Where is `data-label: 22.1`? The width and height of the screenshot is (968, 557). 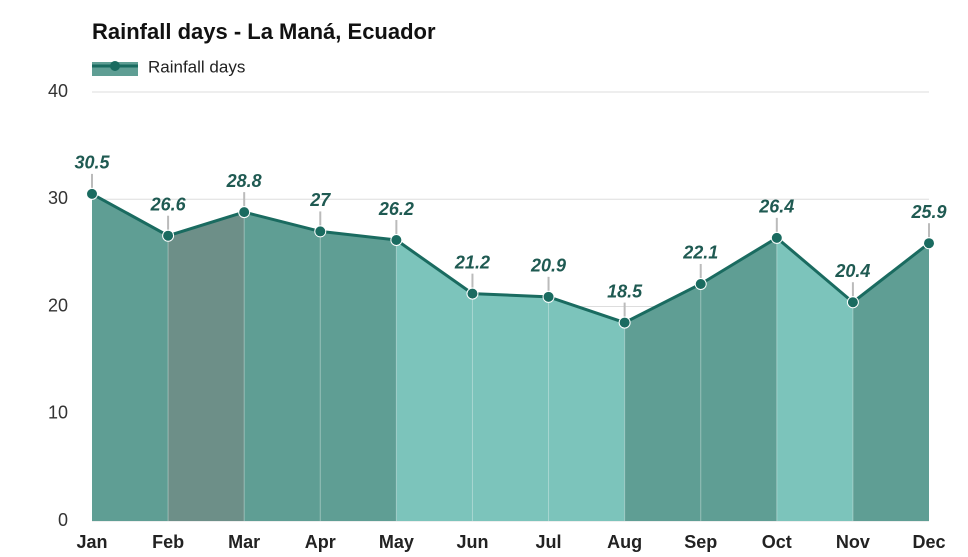 data-label: 22.1 is located at coordinates (700, 253).